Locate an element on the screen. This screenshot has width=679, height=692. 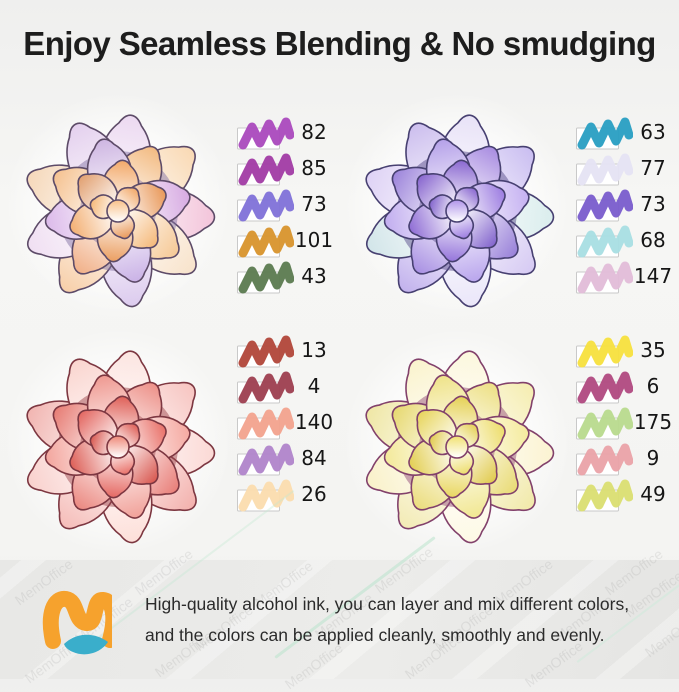
swatch-row: 101 is located at coordinates (287, 240).